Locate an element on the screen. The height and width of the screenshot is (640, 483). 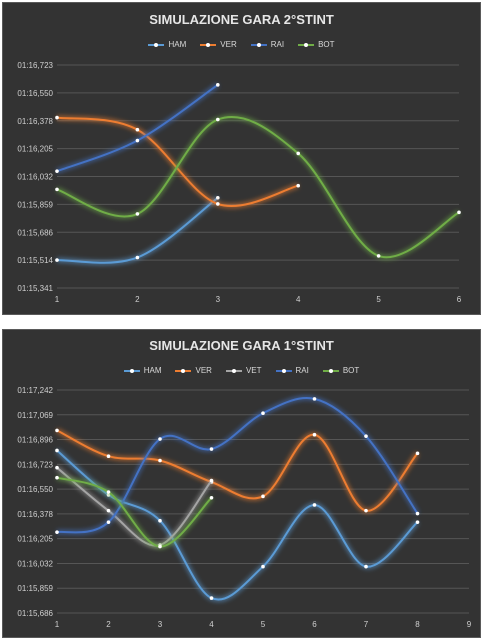
chart-title: SIMULAZIONE GARA 2°STINT is located at coordinates (241, 19).